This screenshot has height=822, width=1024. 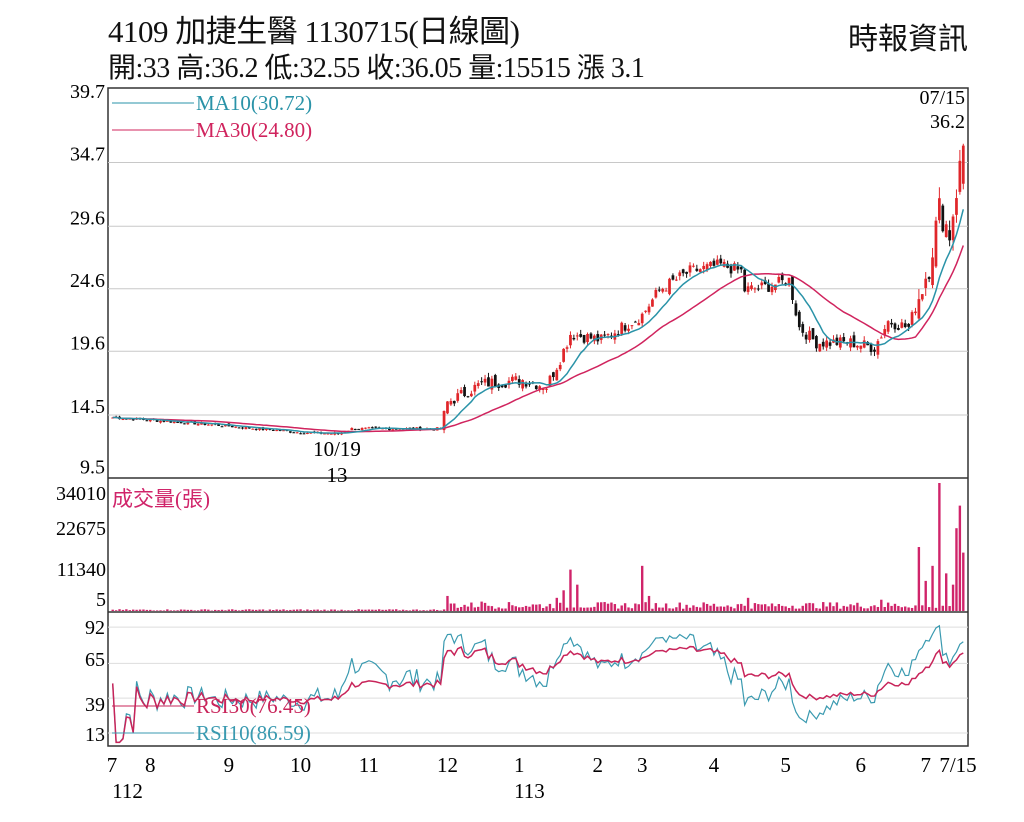 What do you see at coordinates (861, 765) in the screenshot?
I see `month-label: 6` at bounding box center [861, 765].